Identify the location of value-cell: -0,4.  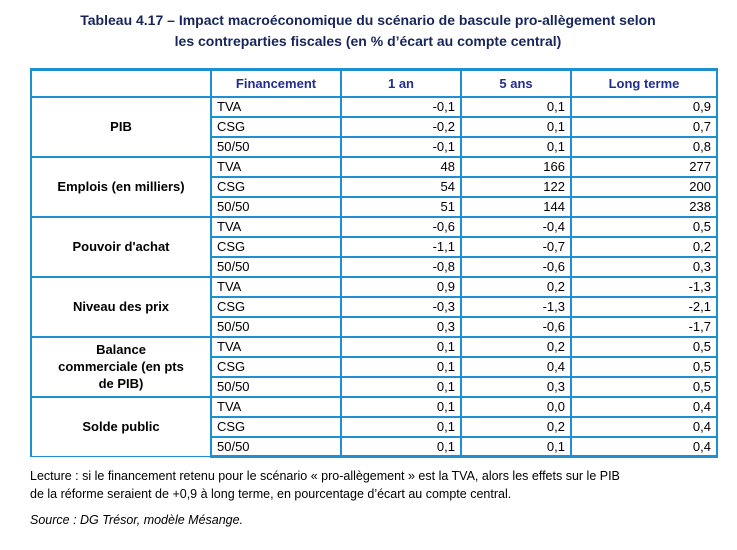
(516, 226).